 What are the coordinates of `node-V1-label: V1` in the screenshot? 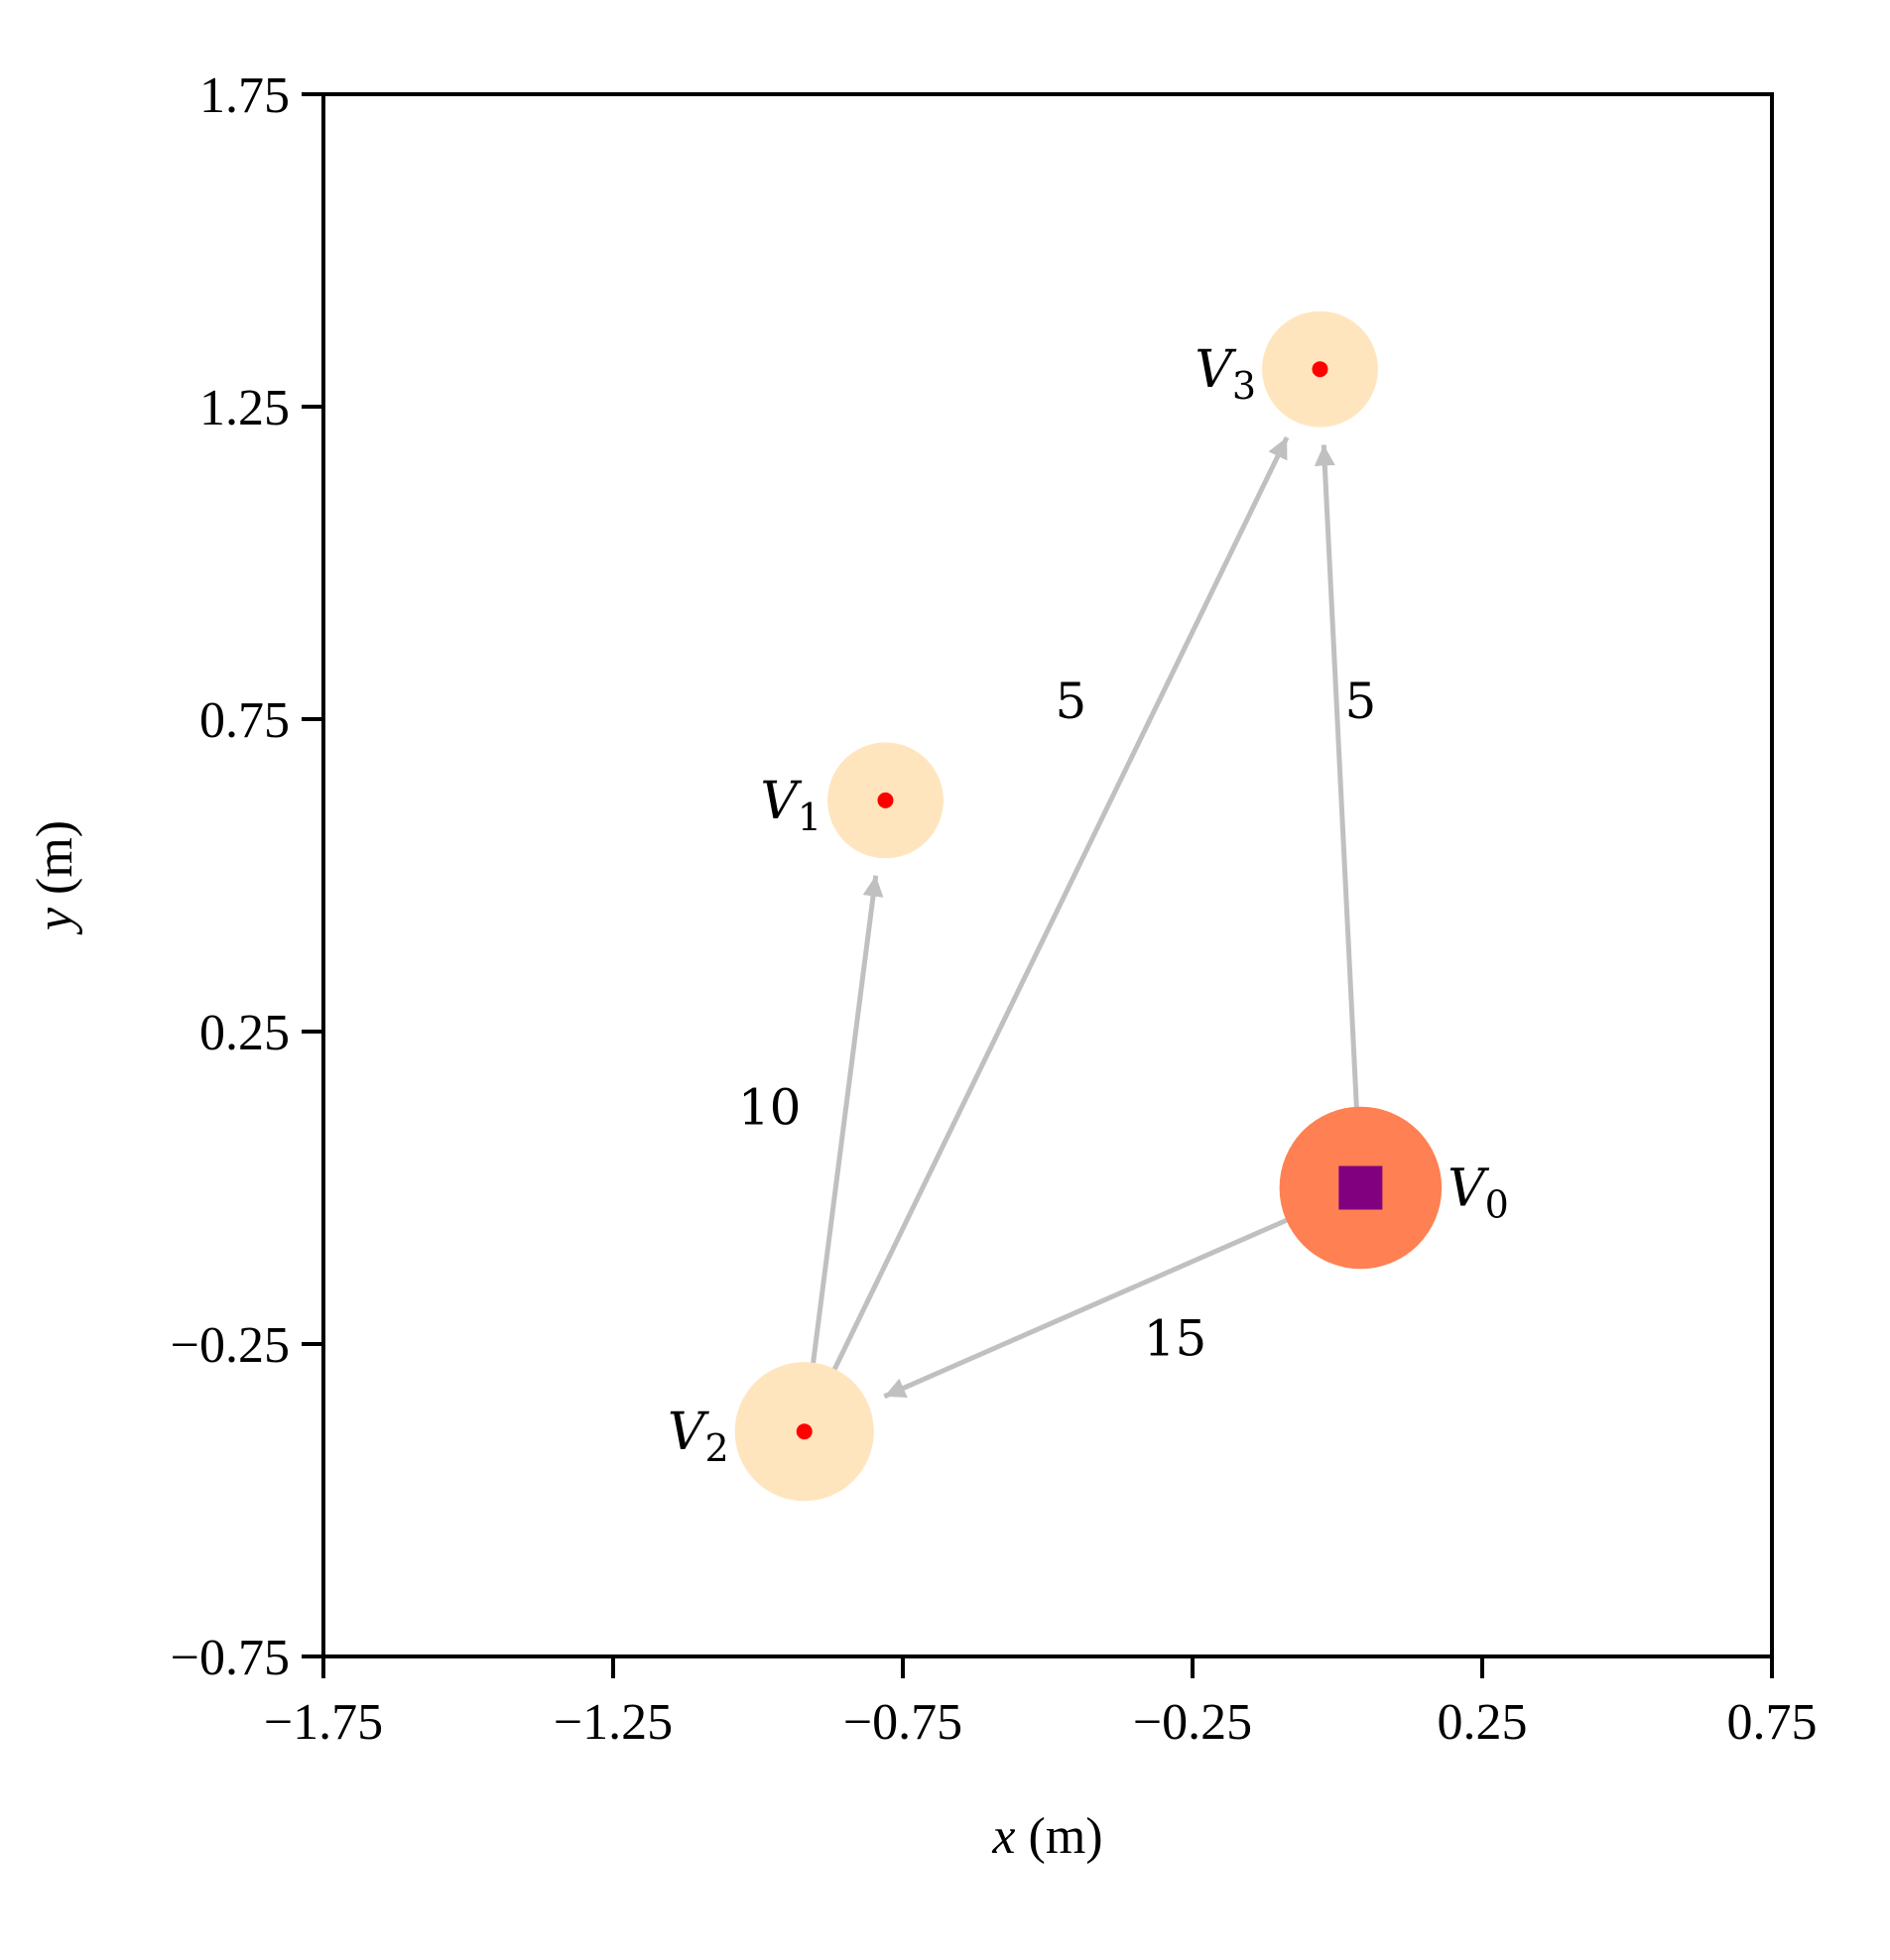 It's located at (790, 806).